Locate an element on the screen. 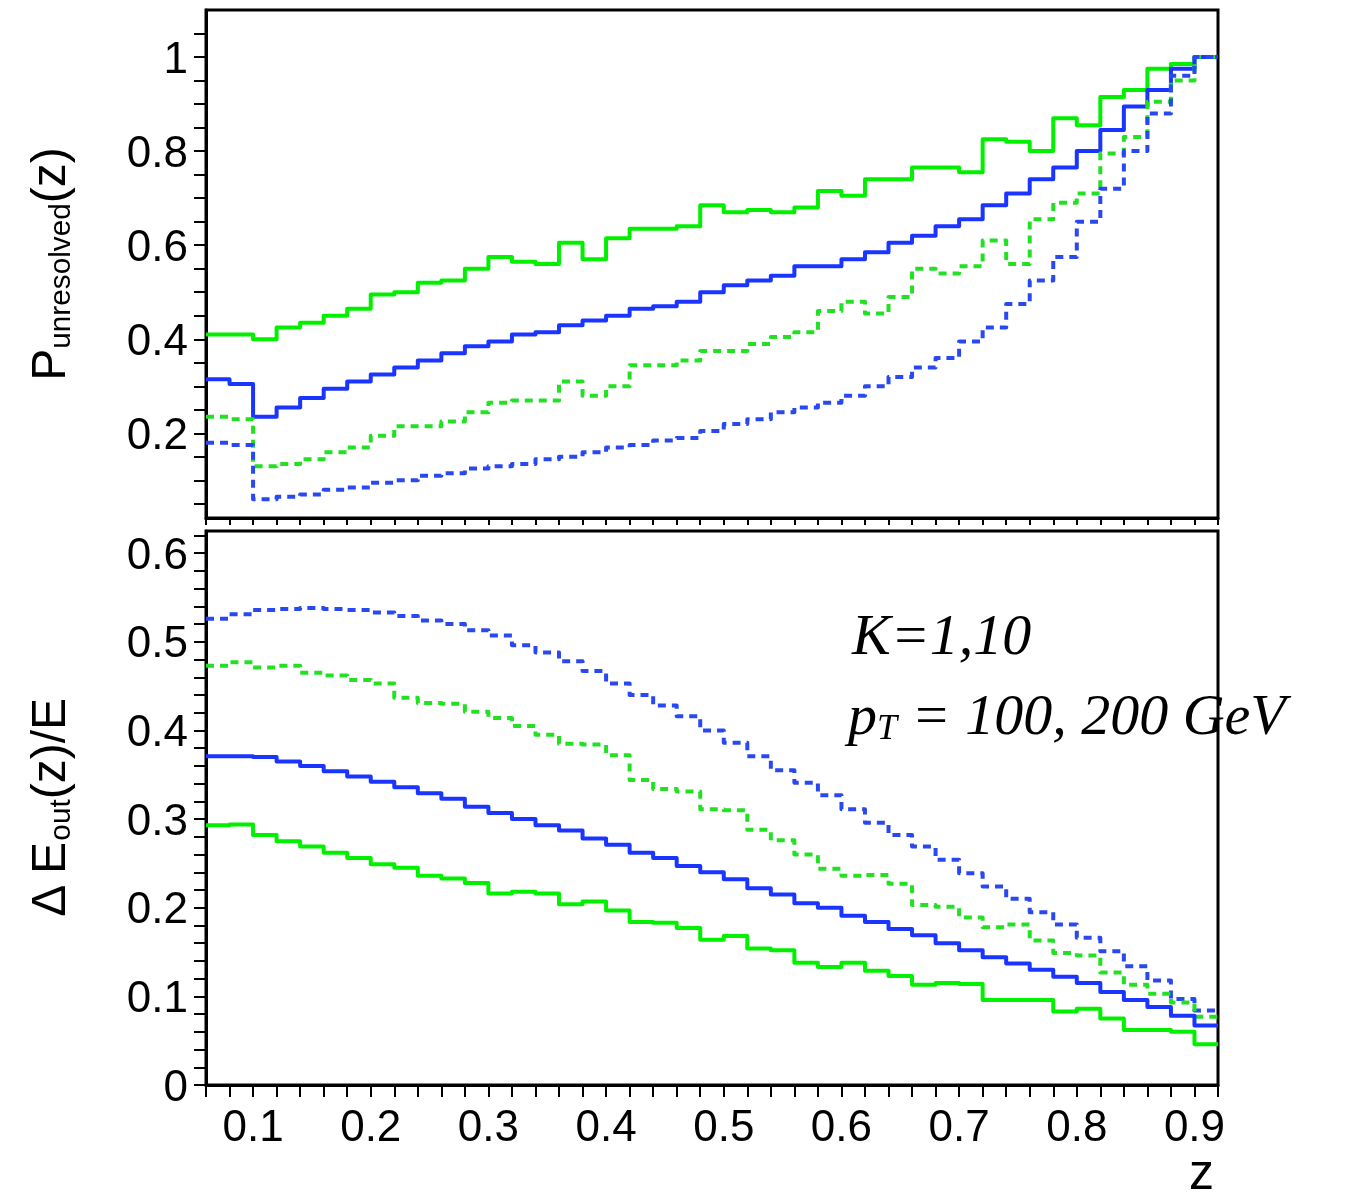  y-tick-label: 0.3 is located at coordinates (157, 819).